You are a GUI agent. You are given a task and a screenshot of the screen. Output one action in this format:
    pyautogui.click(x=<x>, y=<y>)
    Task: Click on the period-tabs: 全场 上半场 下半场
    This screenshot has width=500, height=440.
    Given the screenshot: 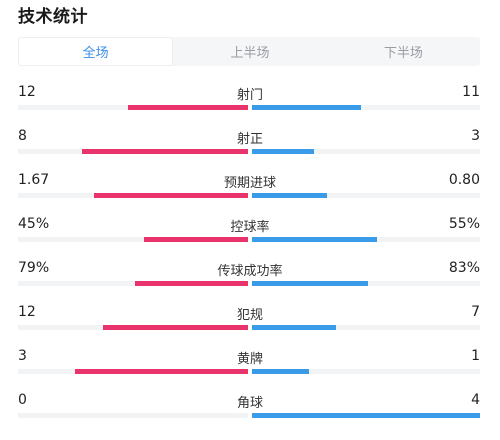 What is the action you would take?
    pyautogui.click(x=249, y=51)
    